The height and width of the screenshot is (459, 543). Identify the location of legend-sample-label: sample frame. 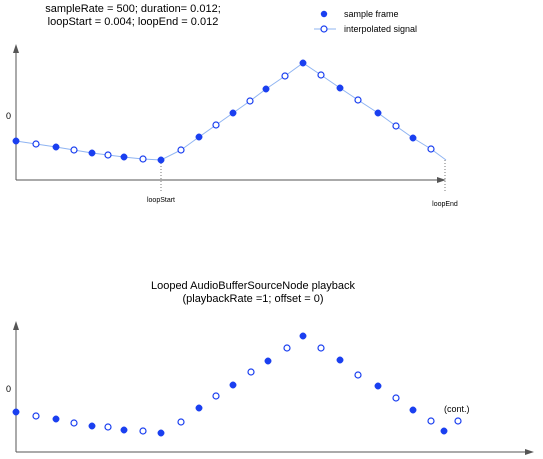
(371, 14).